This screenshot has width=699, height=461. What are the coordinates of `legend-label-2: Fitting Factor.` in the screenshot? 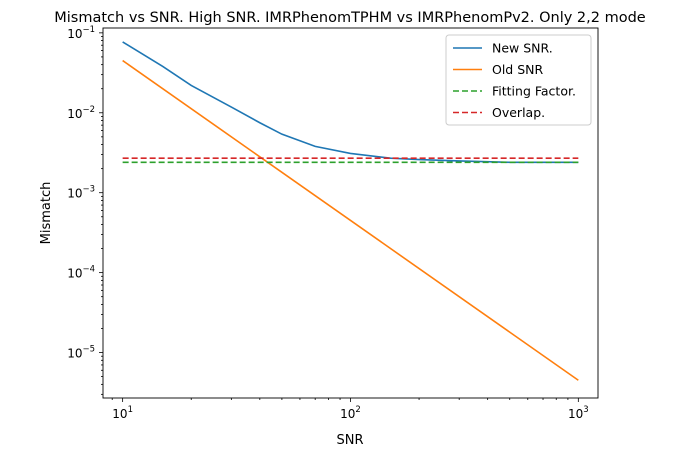 It's located at (534, 91).